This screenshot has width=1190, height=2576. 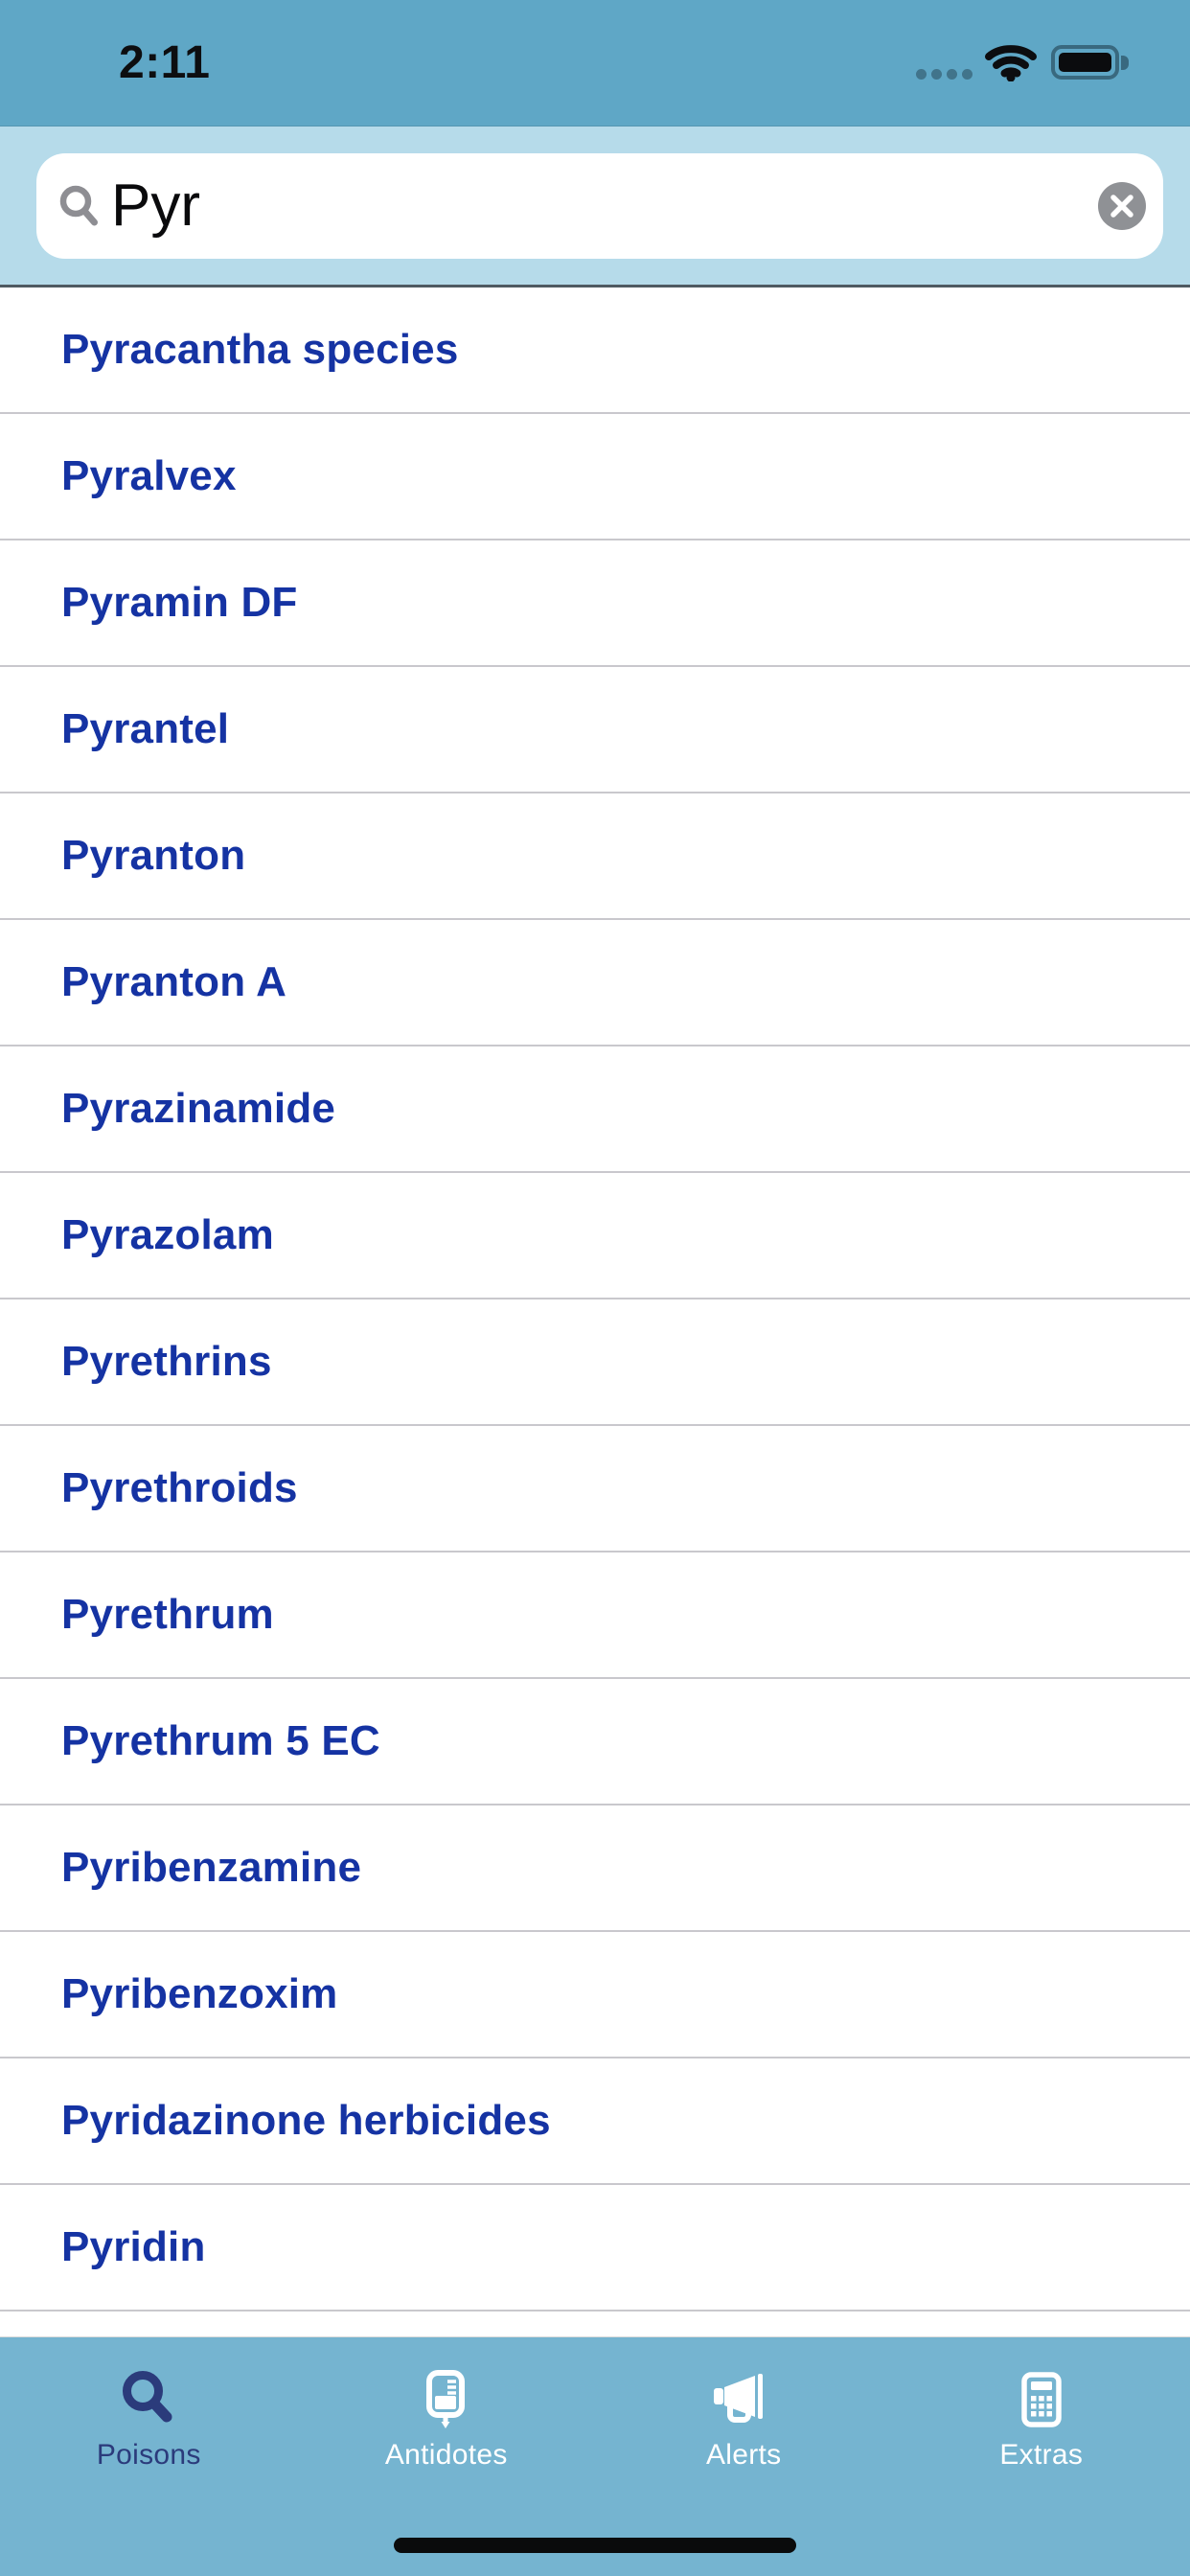 I want to click on tab-label: Alerts, so click(x=744, y=2455).